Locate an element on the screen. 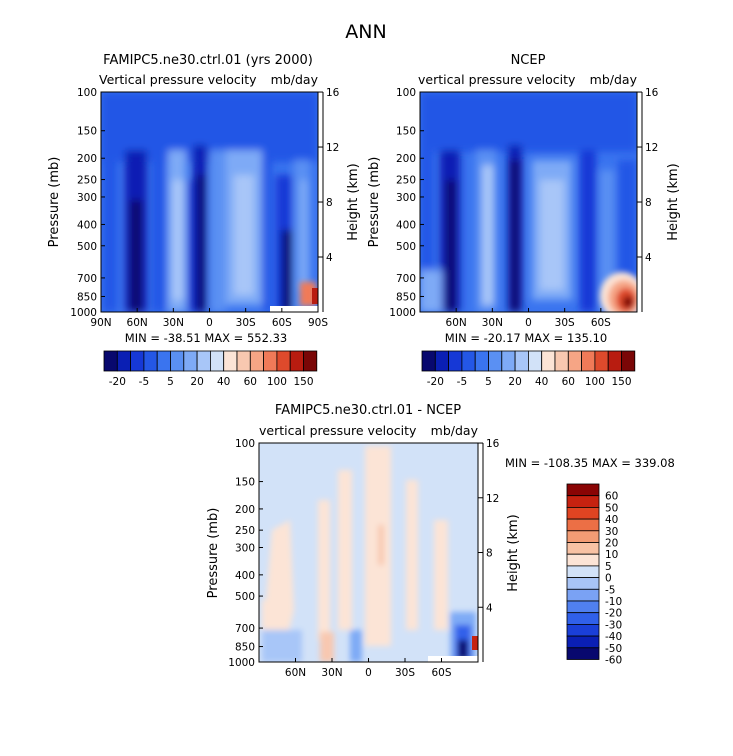 Image resolution: width=733 pixels, height=756 pixels. colorbar-label: 0 is located at coordinates (608, 579).